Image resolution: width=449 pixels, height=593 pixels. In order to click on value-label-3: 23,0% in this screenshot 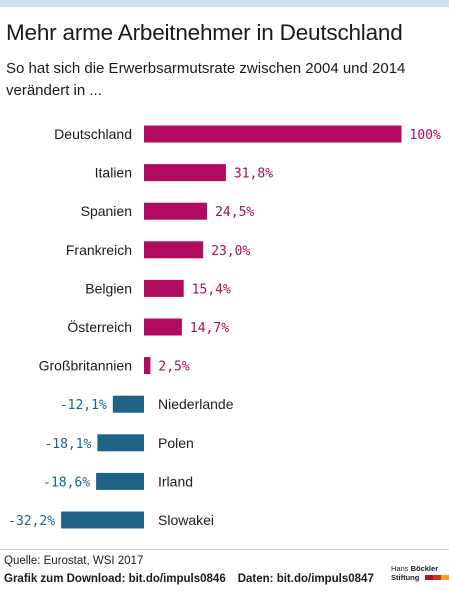, I will do `click(230, 251)`.